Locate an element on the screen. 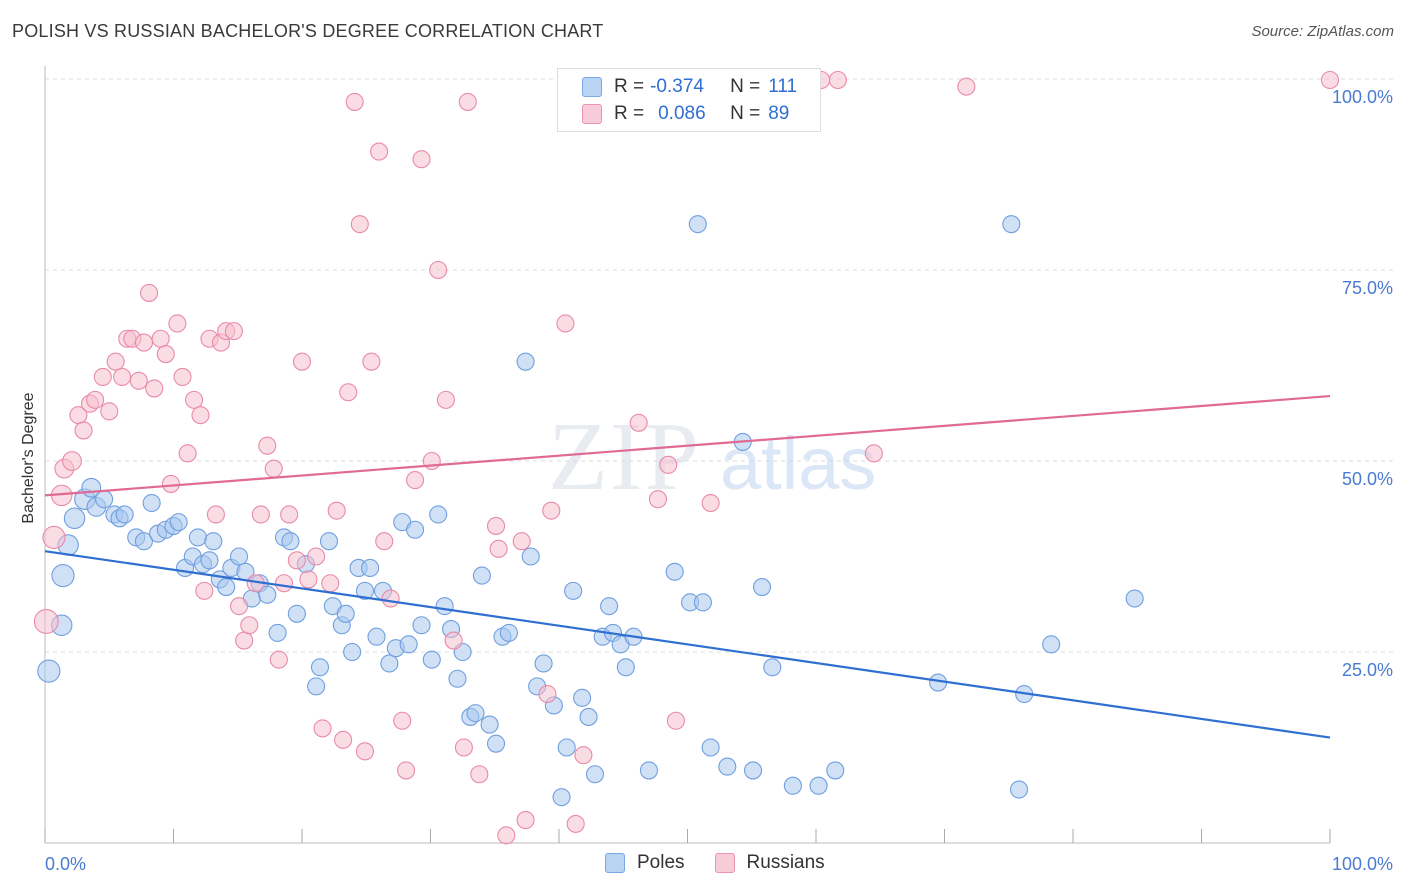  y-tick-label: 100.0% is located at coordinates (1362, 97).